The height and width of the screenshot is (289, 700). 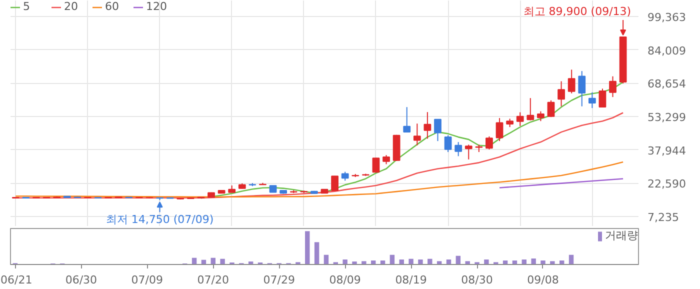 I want to click on y-tick-label: 84,009, so click(x=667, y=51).